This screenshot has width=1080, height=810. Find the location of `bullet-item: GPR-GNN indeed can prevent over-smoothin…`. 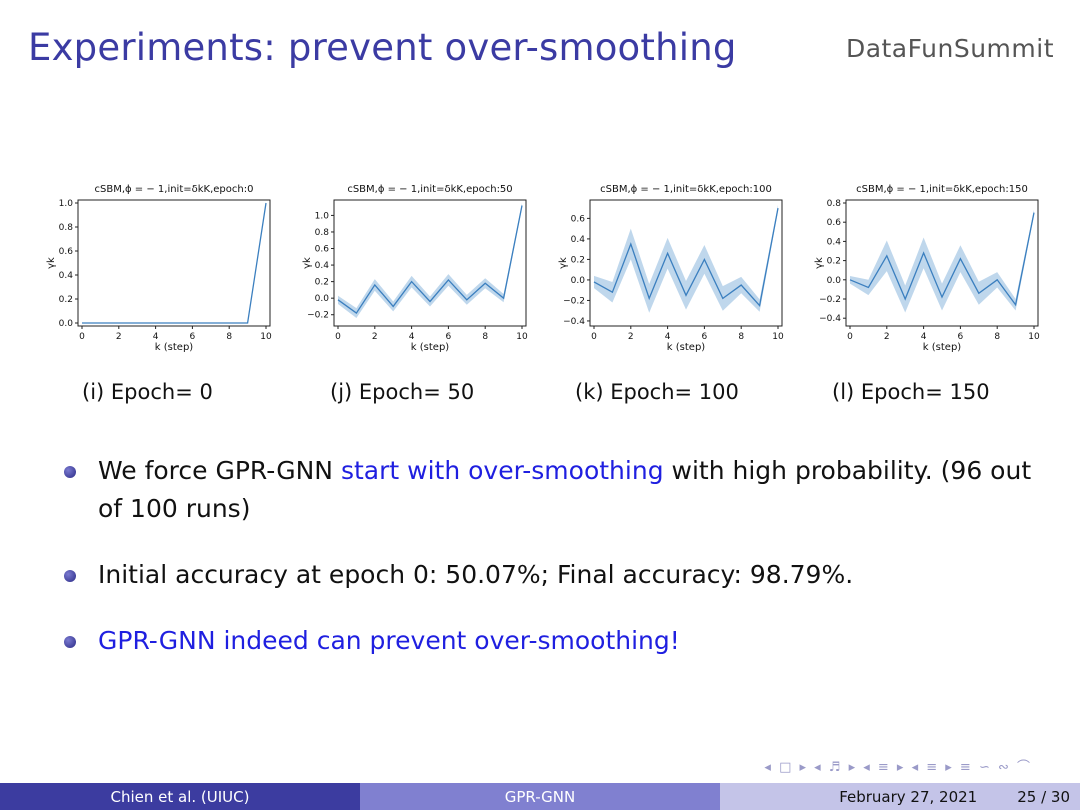

bullet-item: GPR-GNN indeed can prevent over-smoothin… is located at coordinates (559, 641).